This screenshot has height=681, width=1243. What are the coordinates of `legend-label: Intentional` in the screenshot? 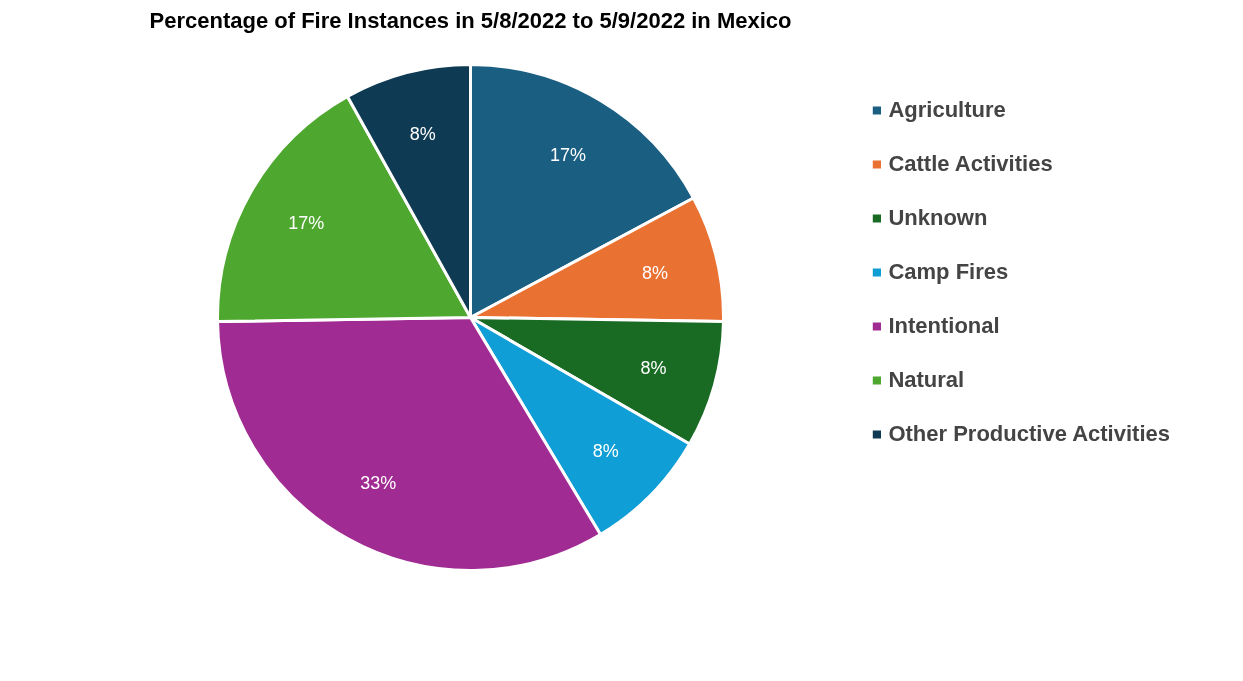 It's located at (944, 326).